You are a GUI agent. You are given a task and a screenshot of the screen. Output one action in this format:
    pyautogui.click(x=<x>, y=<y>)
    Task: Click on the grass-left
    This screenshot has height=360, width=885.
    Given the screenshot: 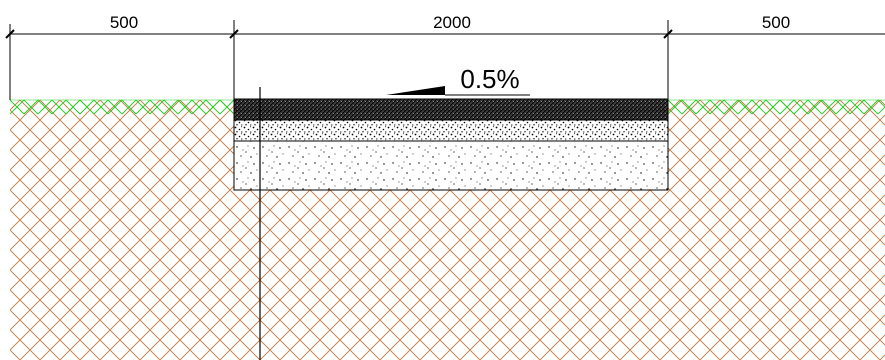 What is the action you would take?
    pyautogui.click(x=122, y=107)
    